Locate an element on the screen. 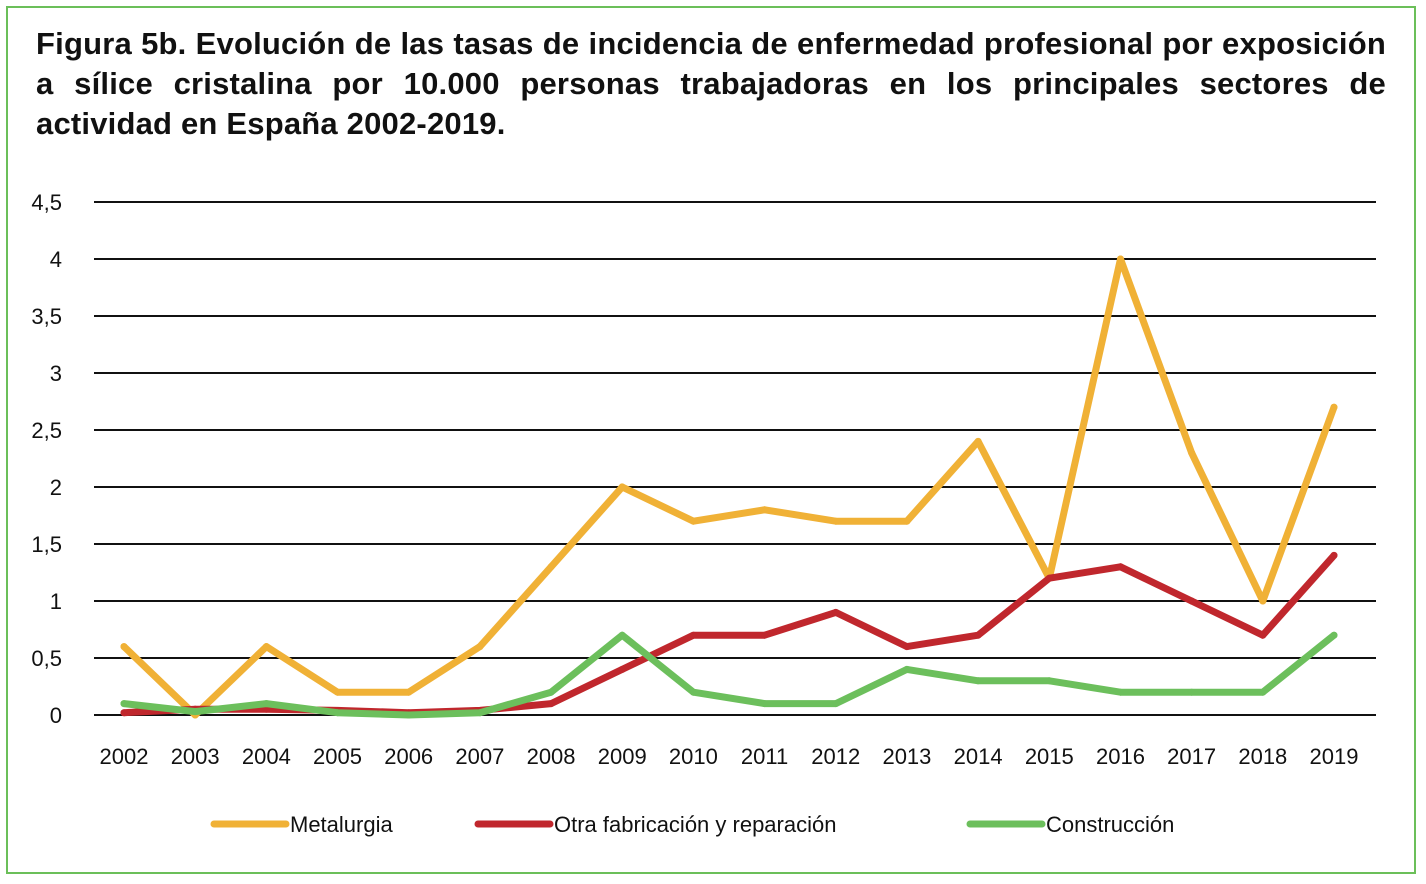  x-tick-label: 2003 is located at coordinates (195, 756).